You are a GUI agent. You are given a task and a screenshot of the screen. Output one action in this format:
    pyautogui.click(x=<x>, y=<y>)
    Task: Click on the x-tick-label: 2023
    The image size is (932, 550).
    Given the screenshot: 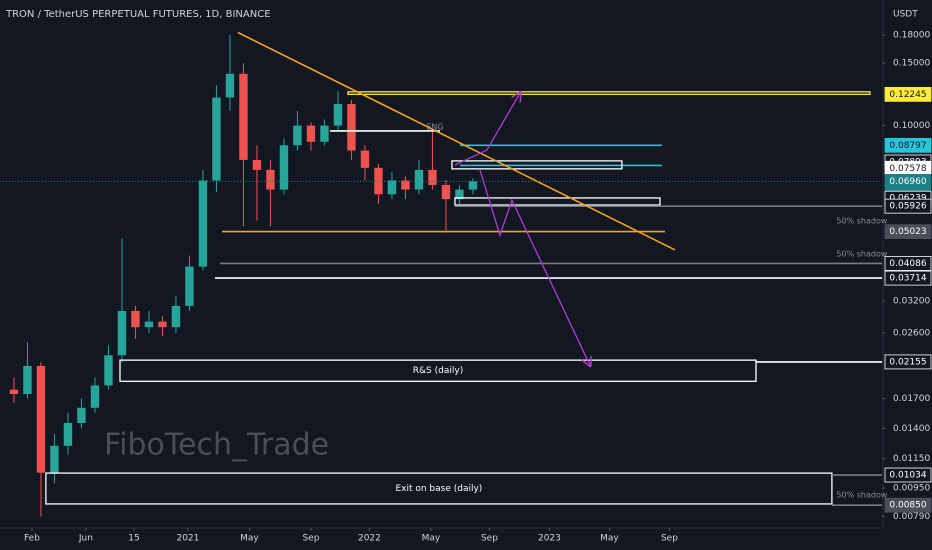 What is the action you would take?
    pyautogui.click(x=549, y=539)
    